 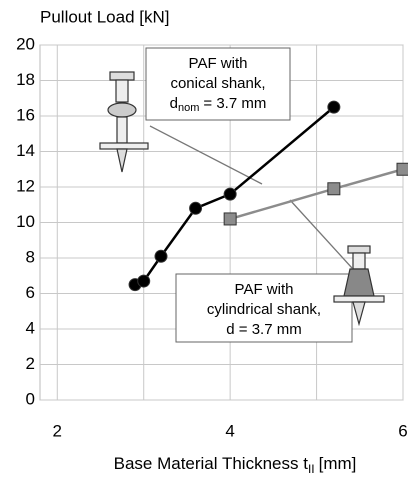 I want to click on y-tick-label: 8, so click(x=30, y=256).